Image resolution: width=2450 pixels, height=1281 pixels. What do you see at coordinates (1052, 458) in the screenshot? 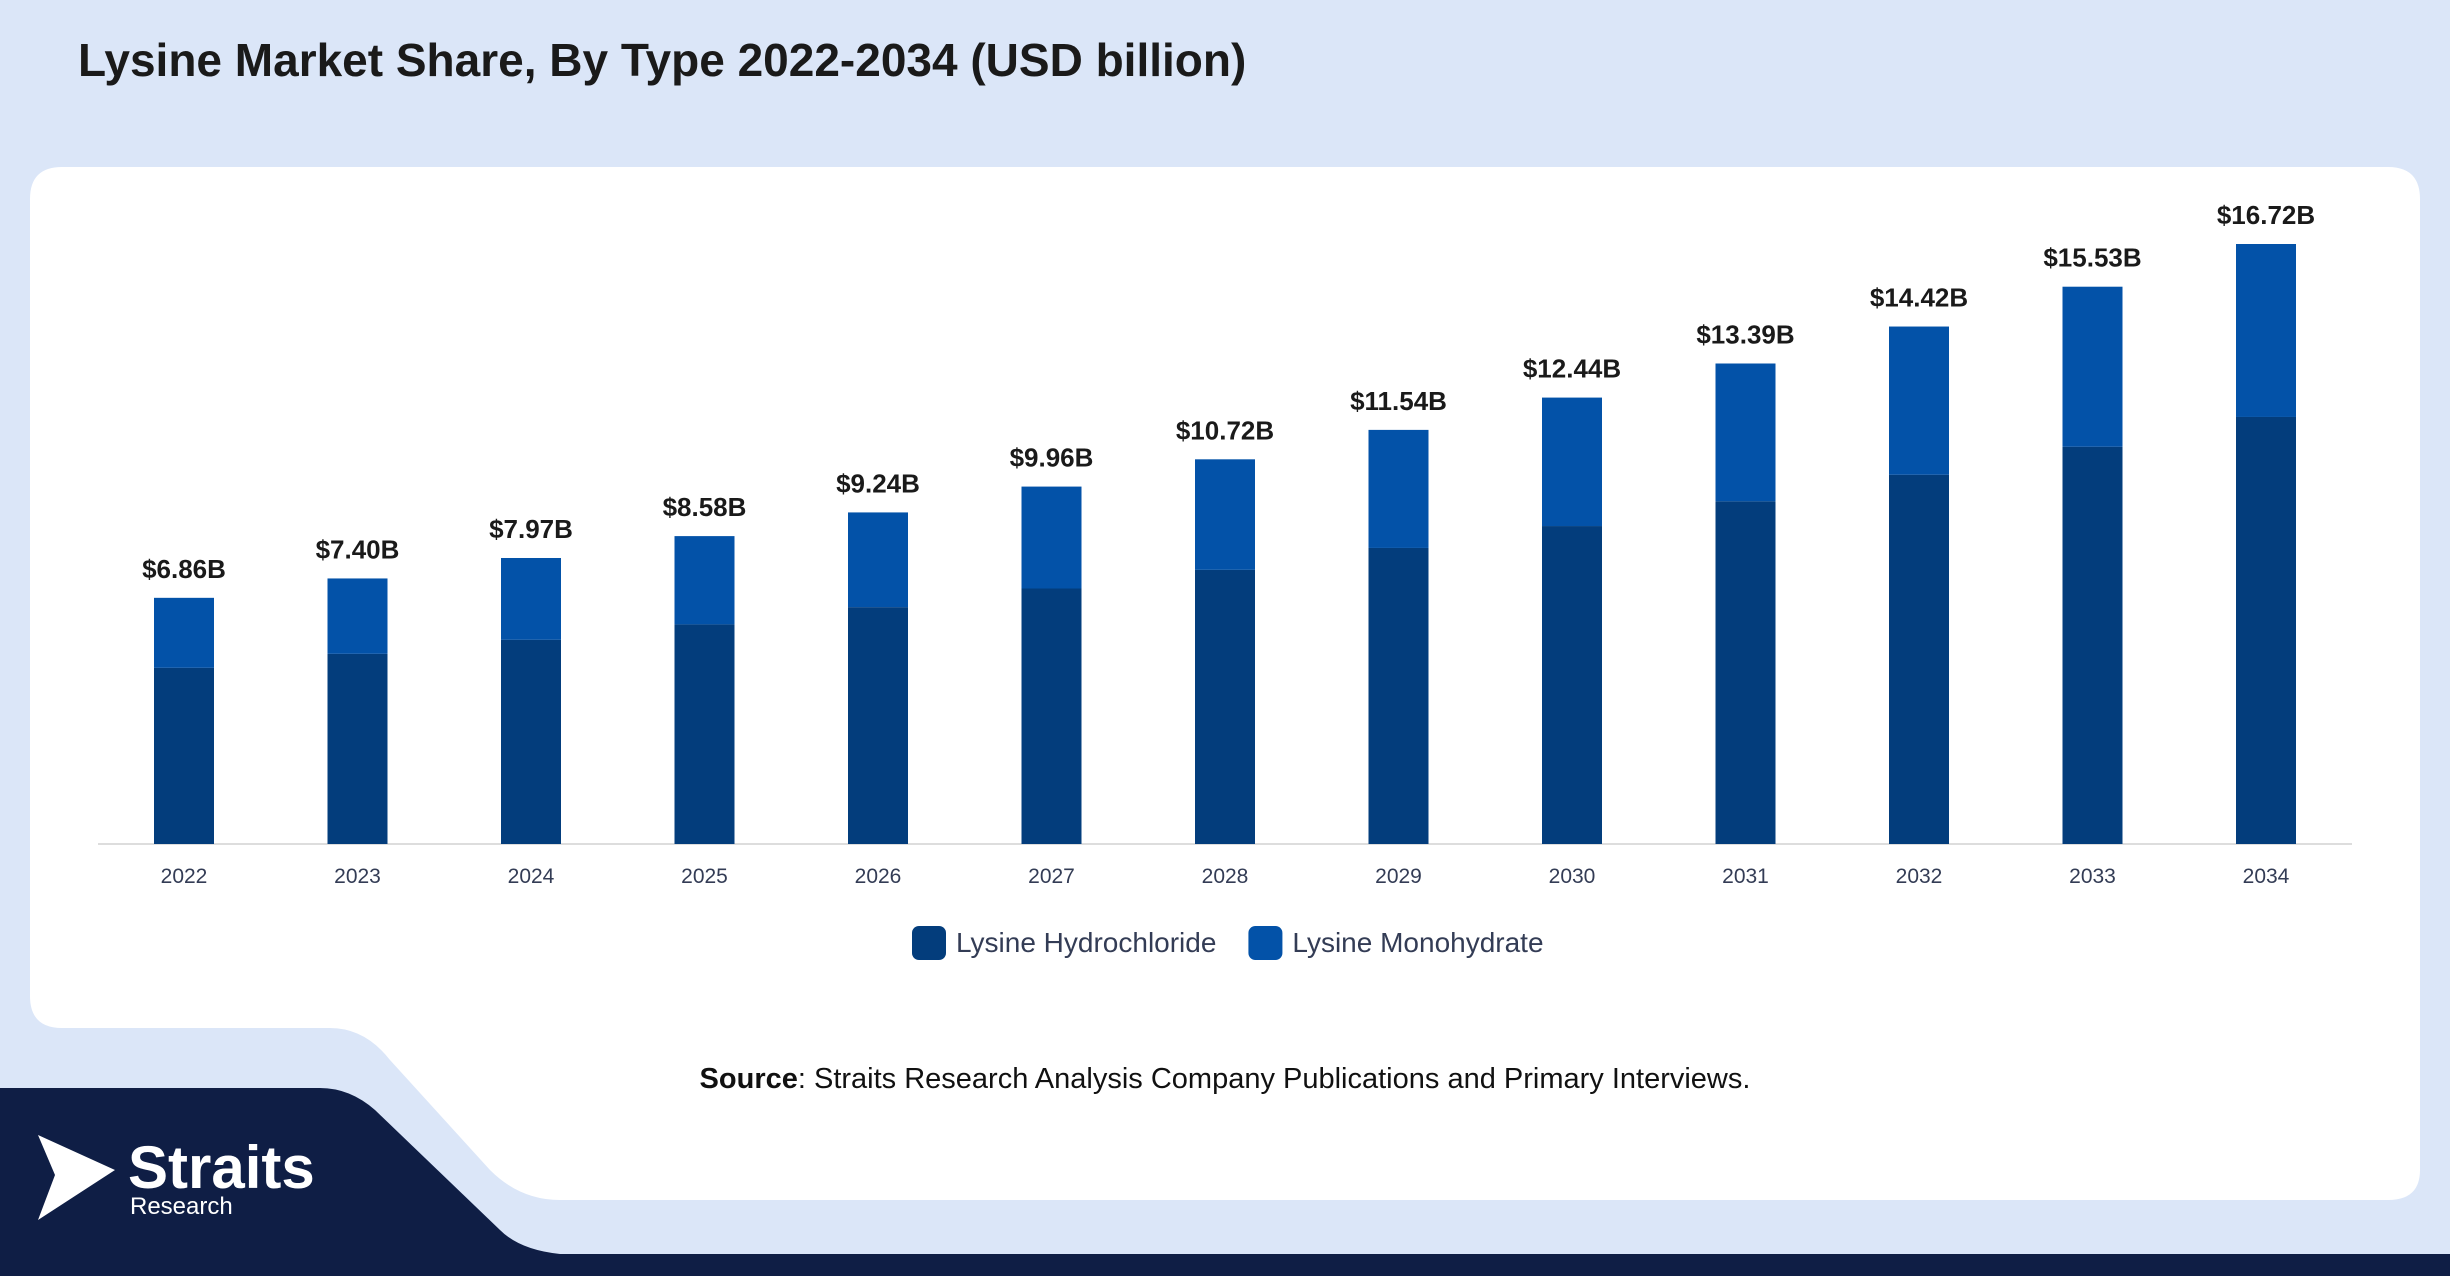
I see `total-label: $9.96B` at bounding box center [1052, 458].